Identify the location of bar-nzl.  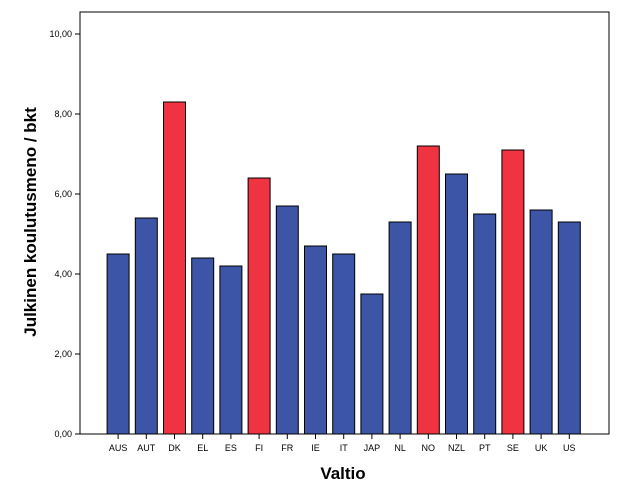
(456, 304).